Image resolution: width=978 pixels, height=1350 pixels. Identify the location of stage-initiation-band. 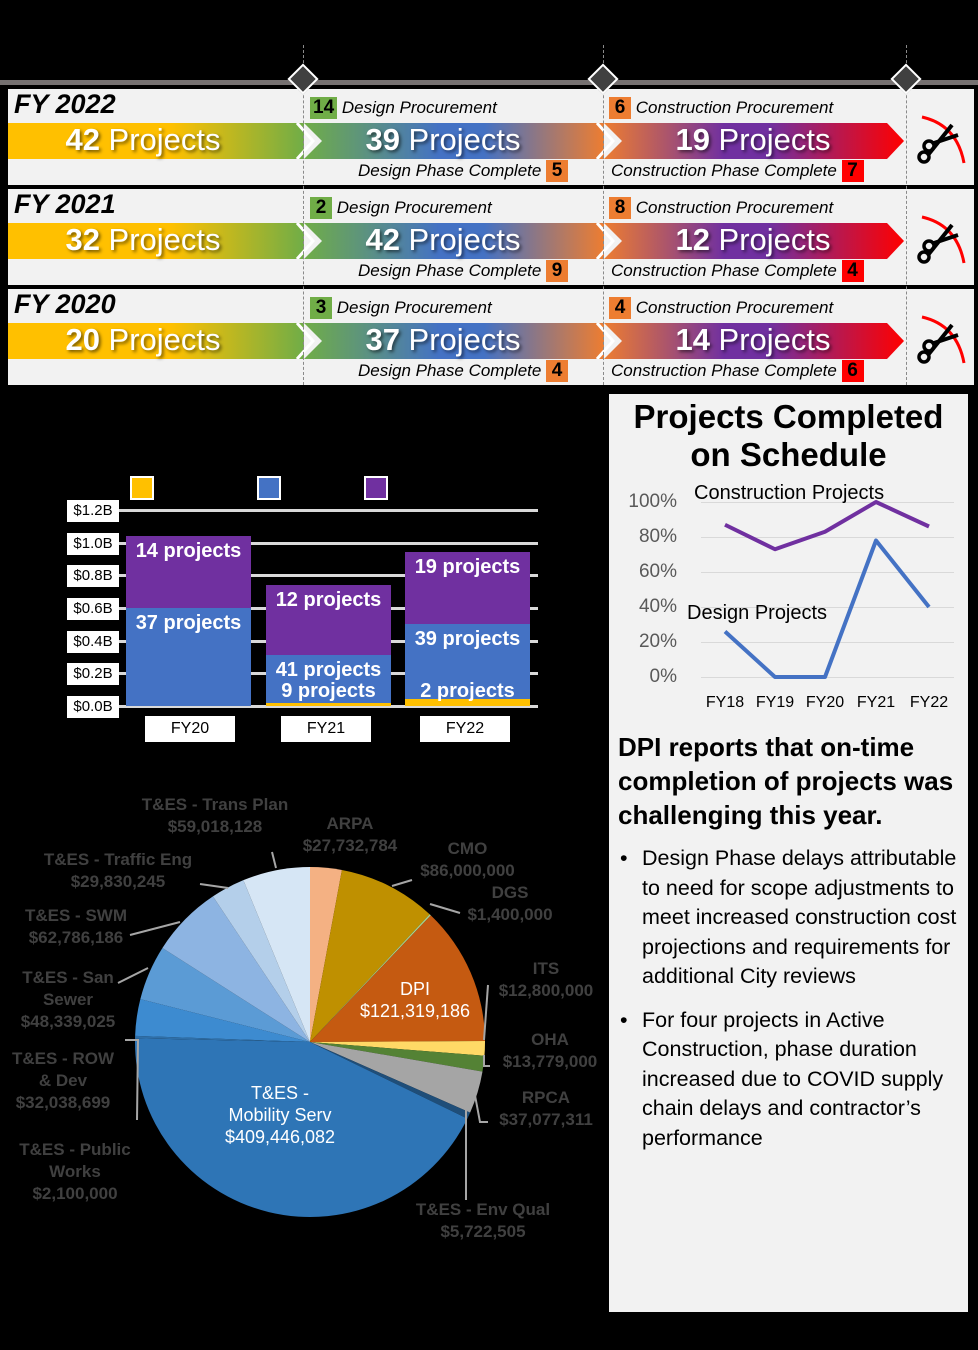
(156, 341).